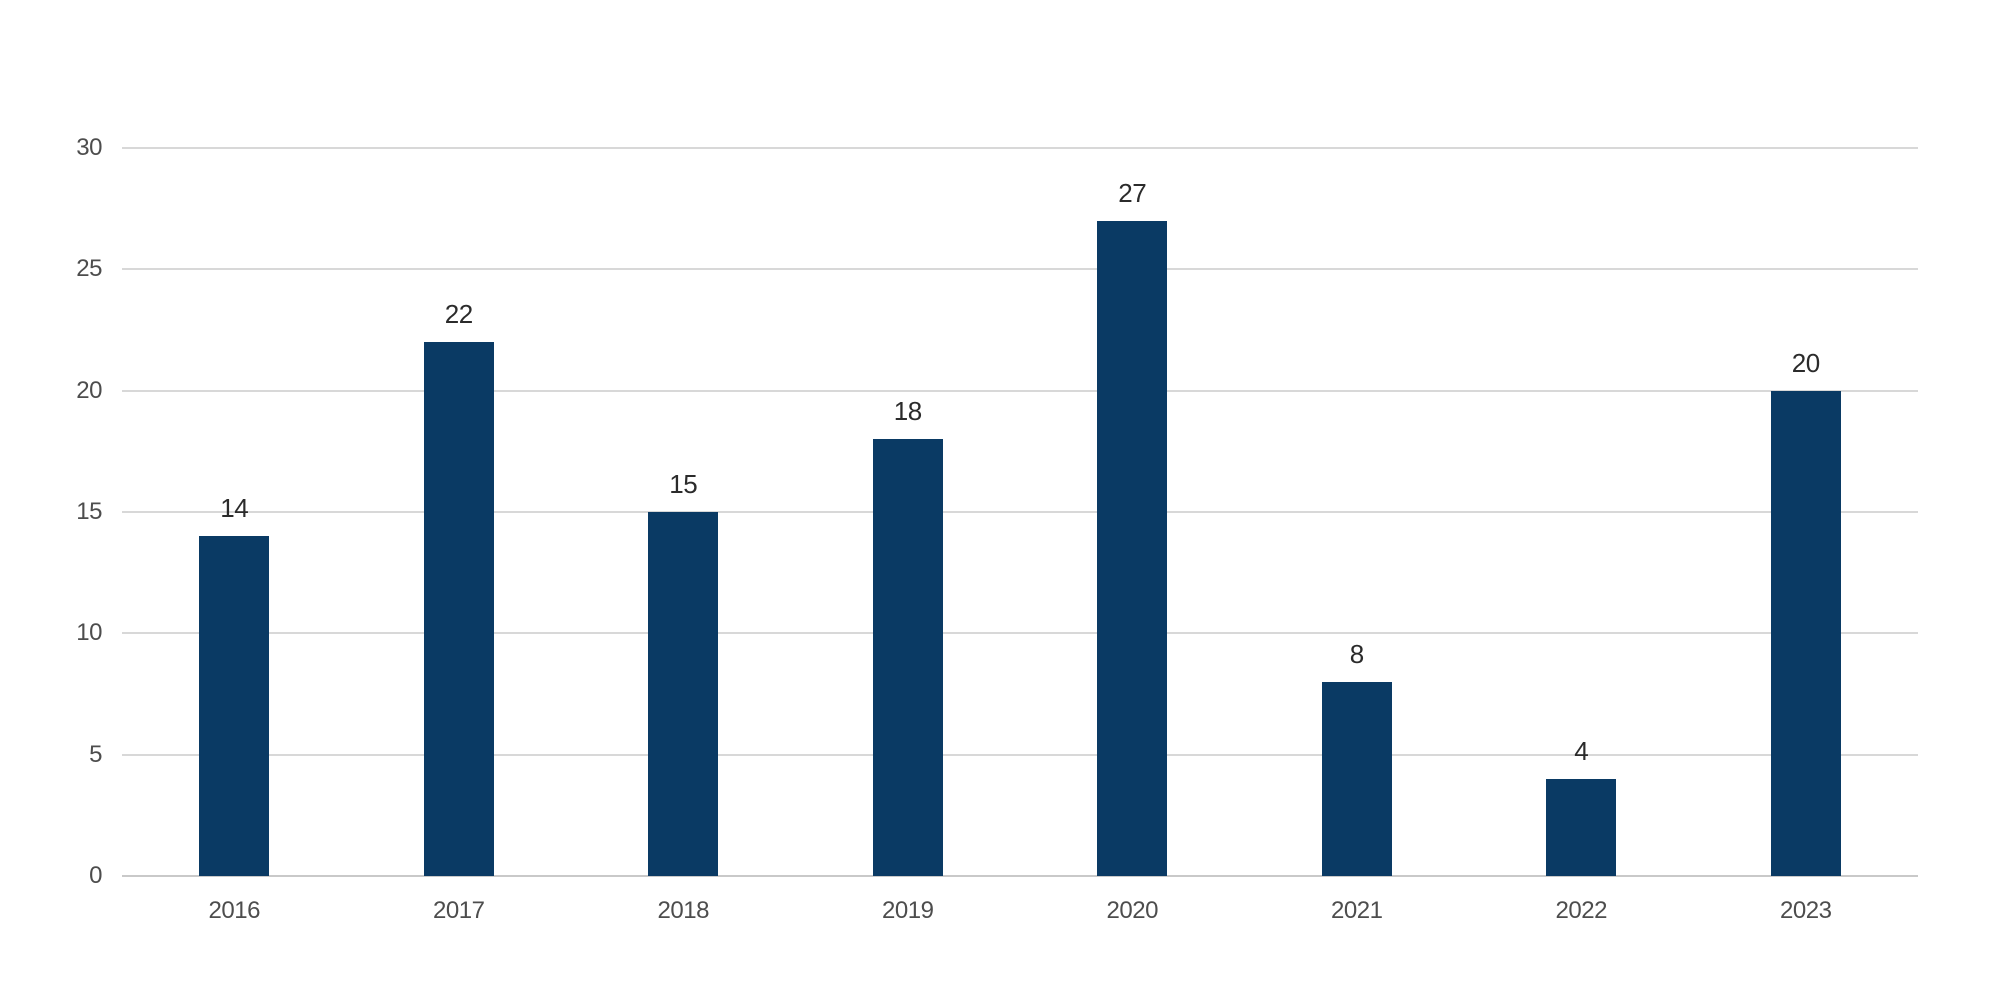 The width and height of the screenshot is (2000, 1001). What do you see at coordinates (907, 411) in the screenshot?
I see `value-label-2019: 18` at bounding box center [907, 411].